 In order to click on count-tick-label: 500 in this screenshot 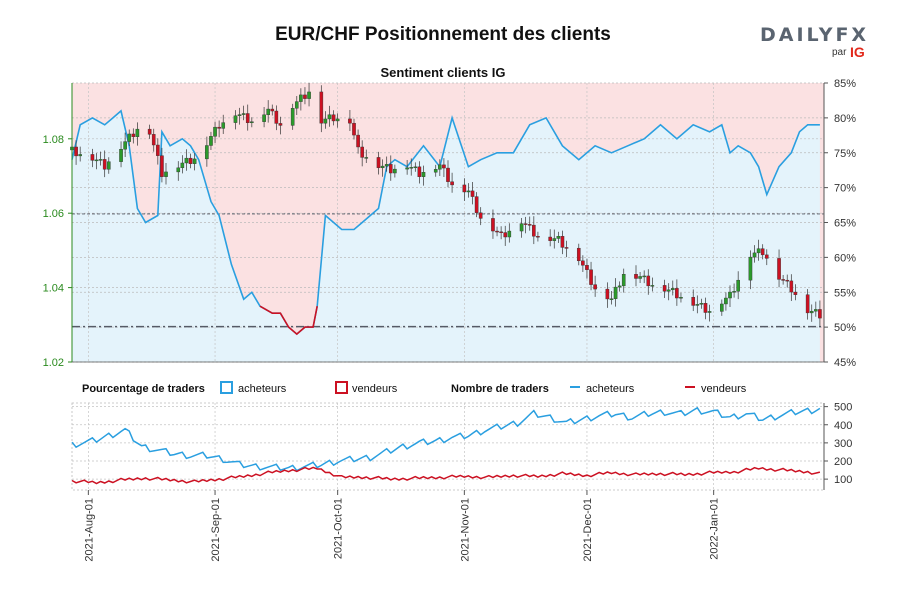, I will do `click(843, 408)`.